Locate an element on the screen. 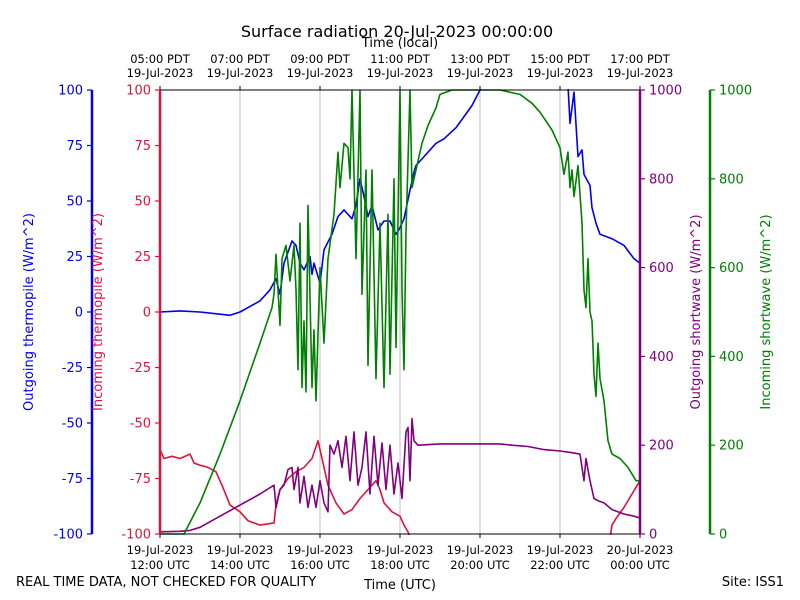 Image resolution: width=800 pixels, height=600 pixels. outgoing-thermopile-tick-label: 75 is located at coordinates (74, 146).